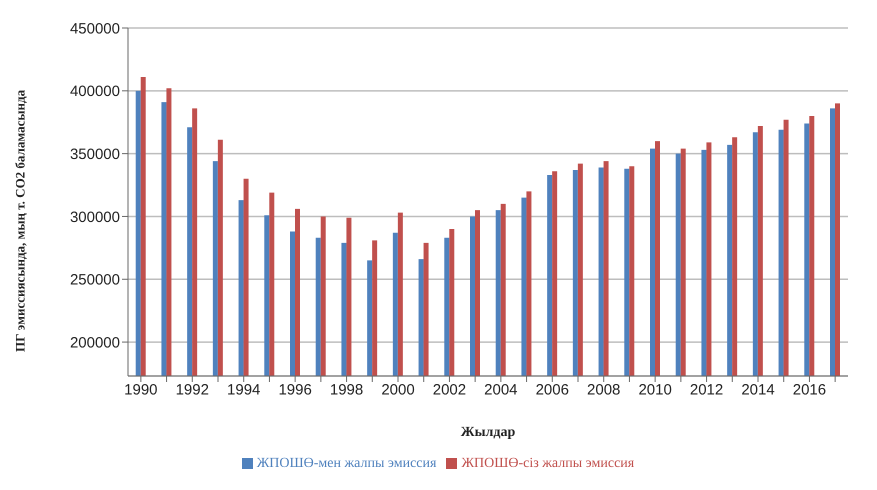 This screenshot has width=877, height=490. I want to click on x-tick-label: 2006, so click(552, 390).